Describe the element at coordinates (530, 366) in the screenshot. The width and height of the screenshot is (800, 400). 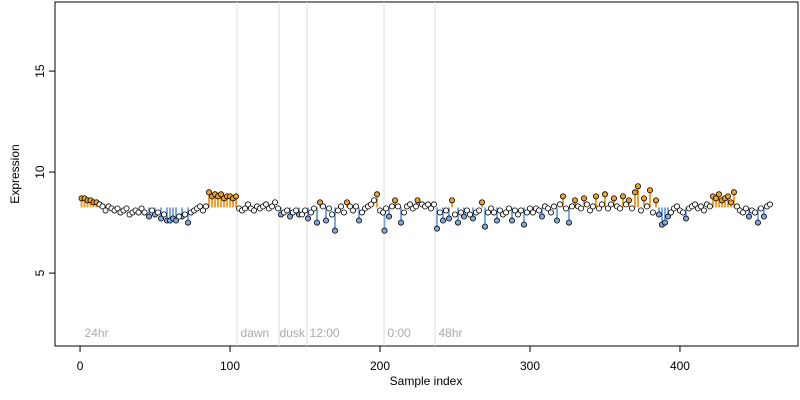
I see `x-tick-label: 300` at that location.